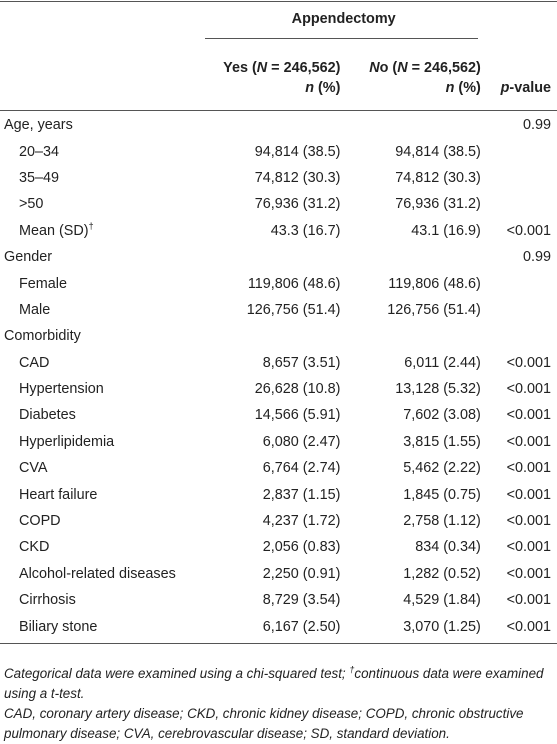 This screenshot has width=557, height=744. What do you see at coordinates (39, 151) in the screenshot?
I see `row-label: 20–34` at bounding box center [39, 151].